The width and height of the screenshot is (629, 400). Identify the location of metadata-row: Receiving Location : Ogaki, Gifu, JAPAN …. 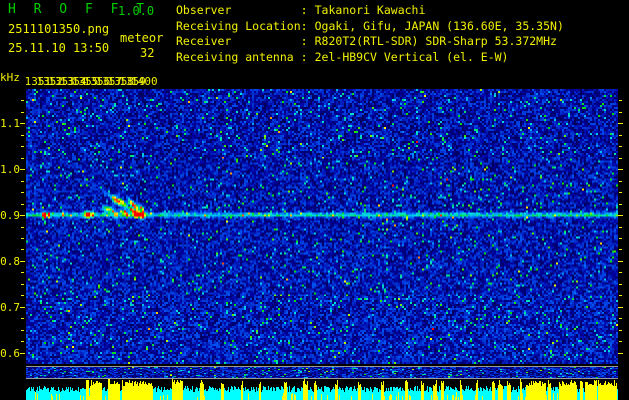
(370, 27).